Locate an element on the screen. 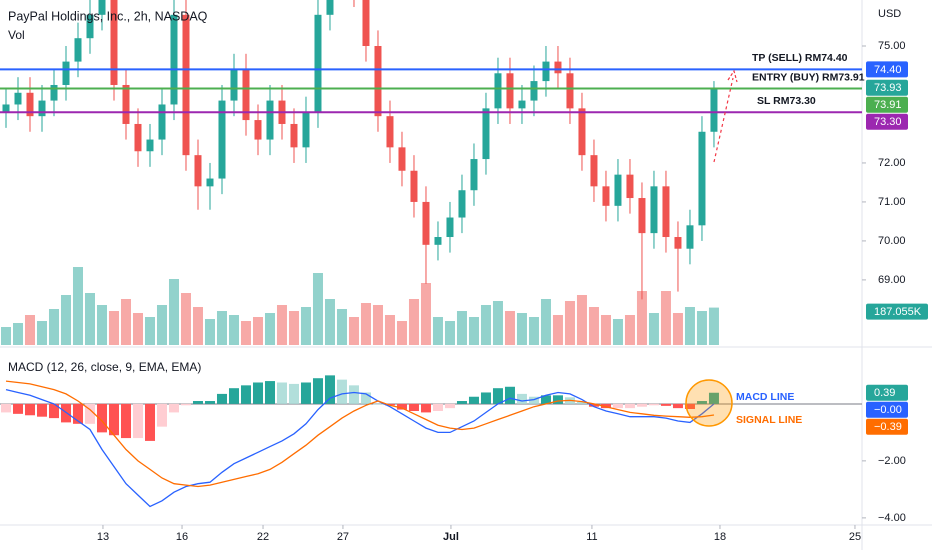  level-label: ENTRY (BUY) RM73.91 is located at coordinates (808, 77).